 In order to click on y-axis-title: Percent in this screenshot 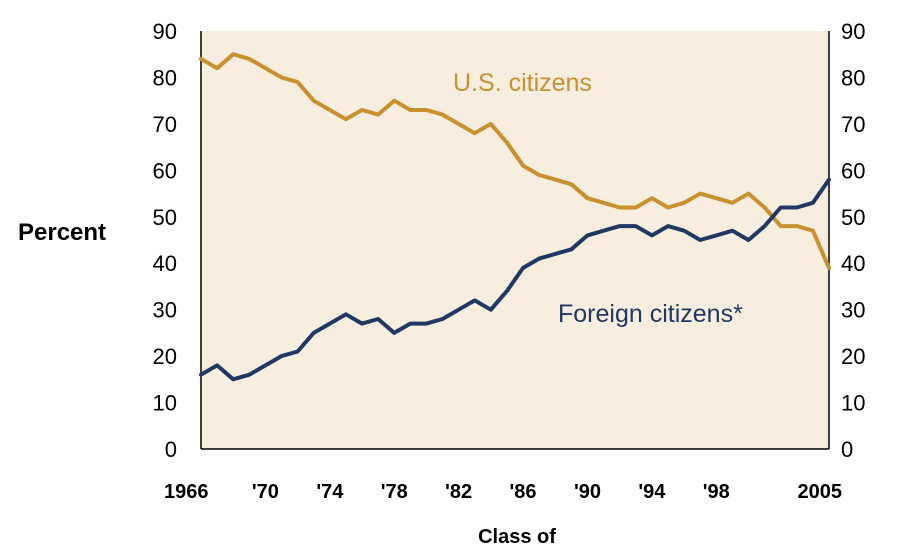, I will do `click(62, 232)`.